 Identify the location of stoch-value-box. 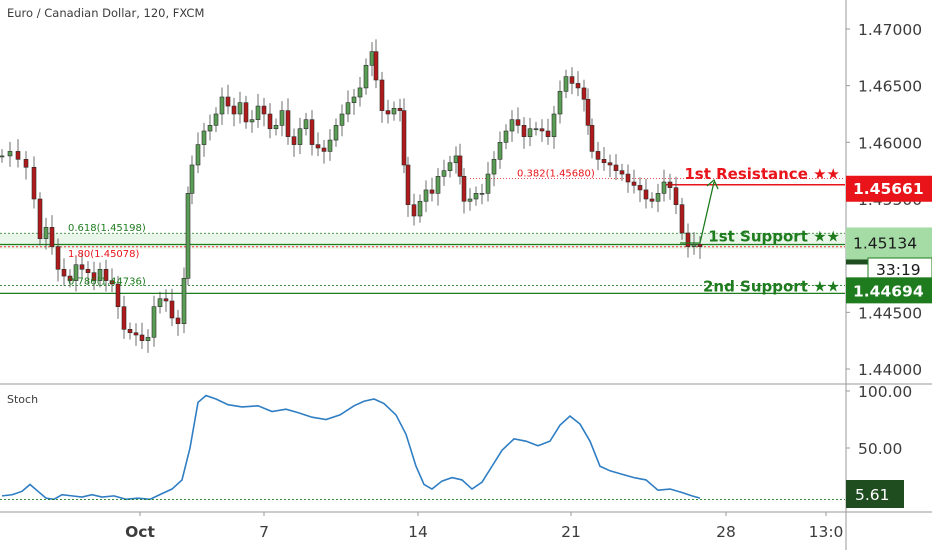
(875, 494).